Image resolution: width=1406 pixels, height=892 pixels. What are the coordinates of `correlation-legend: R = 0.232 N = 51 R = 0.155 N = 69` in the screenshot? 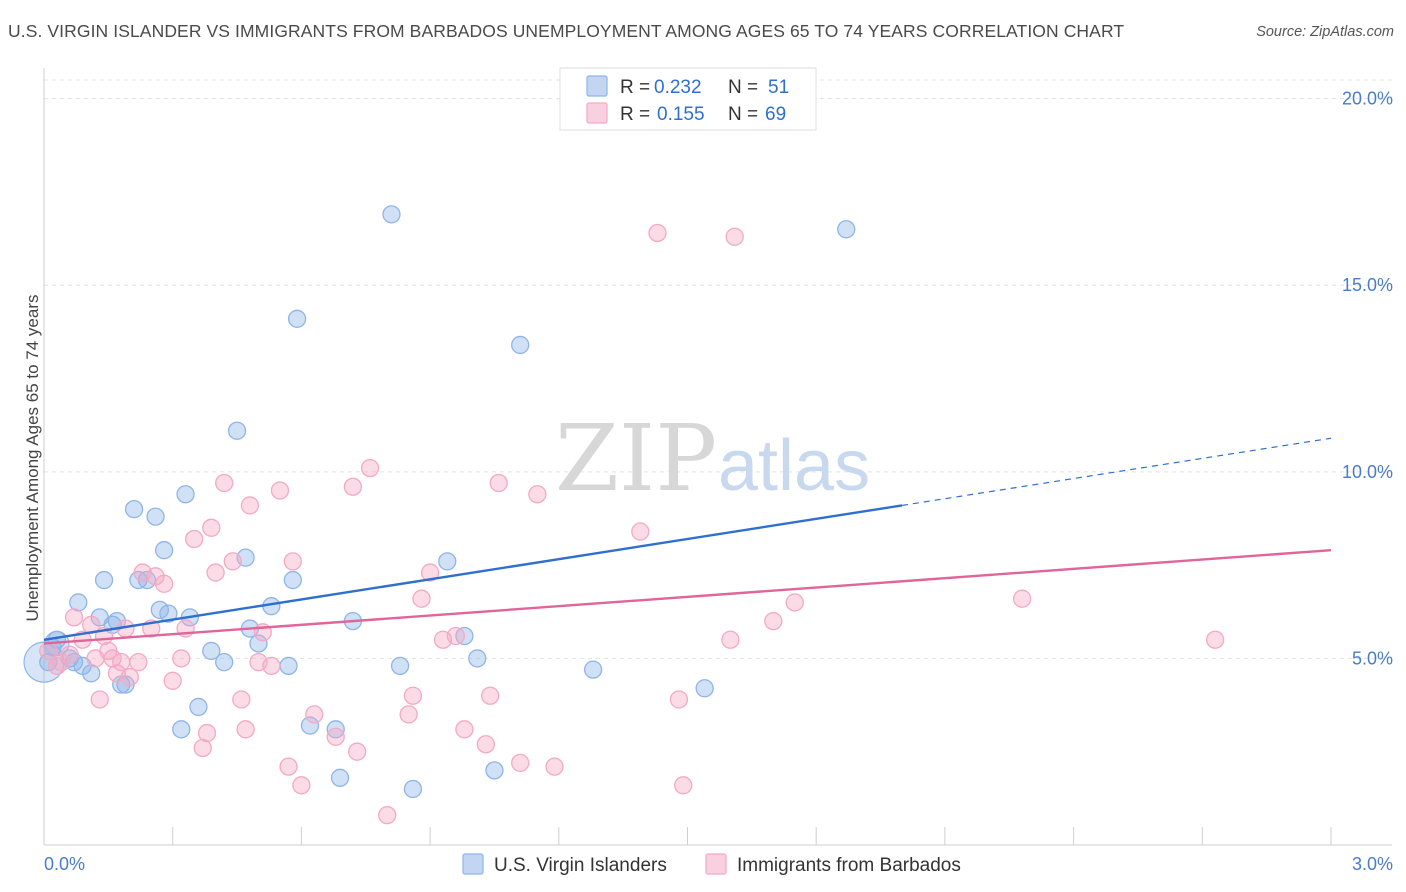 It's located at (688, 99).